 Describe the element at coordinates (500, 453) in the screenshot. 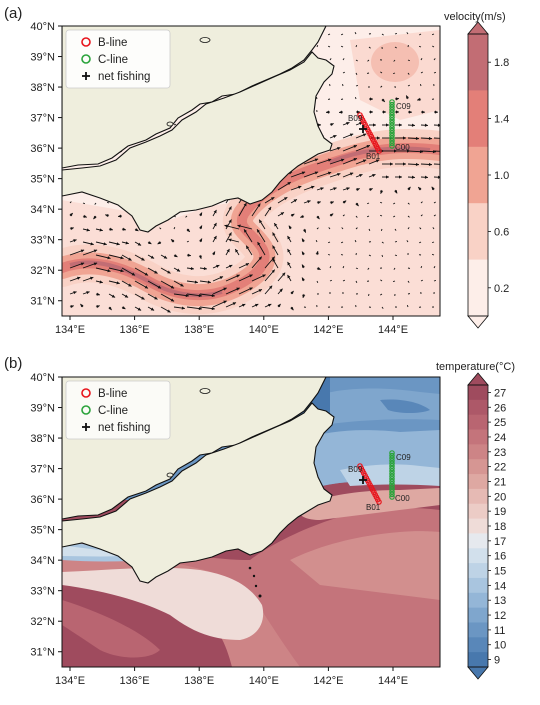

I see `colorbar-tick-label: 23` at that location.